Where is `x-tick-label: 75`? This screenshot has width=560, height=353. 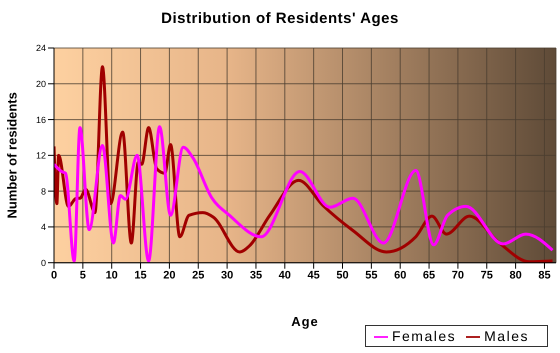 x-tick-label: 75 is located at coordinates (486, 276).